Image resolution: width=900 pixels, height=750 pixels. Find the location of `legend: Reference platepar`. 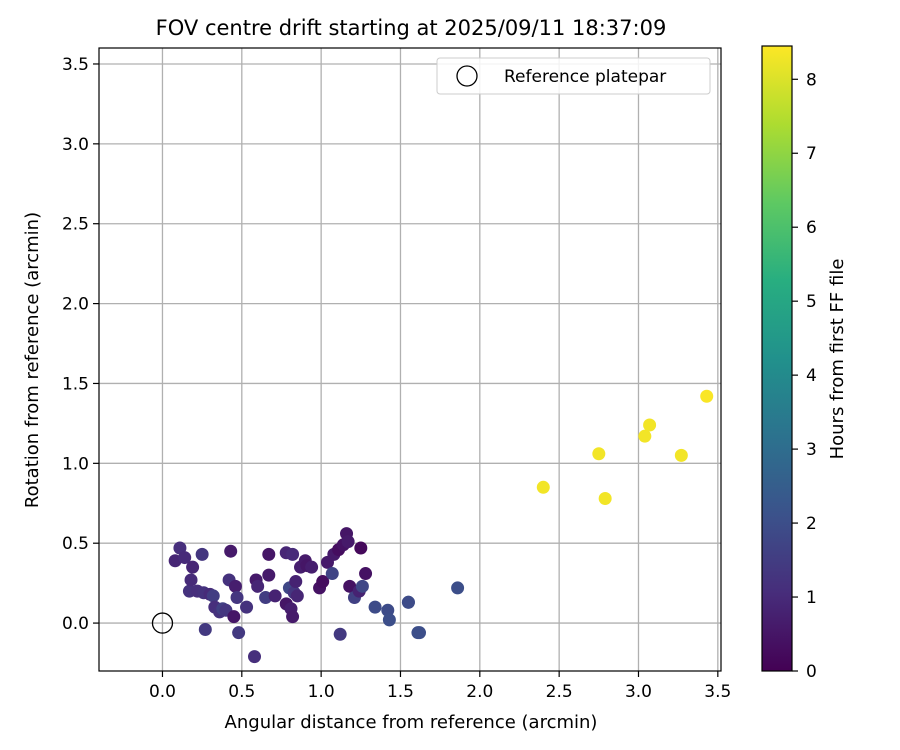

legend: Reference platepar is located at coordinates (573, 76).